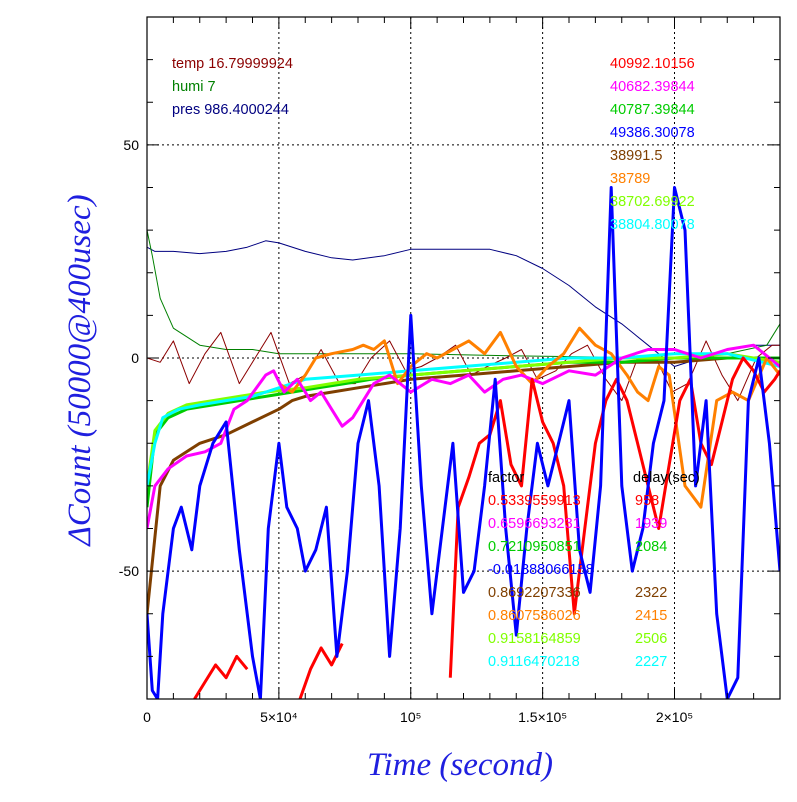  I want to click on count-label: 38804.80078, so click(652, 225).